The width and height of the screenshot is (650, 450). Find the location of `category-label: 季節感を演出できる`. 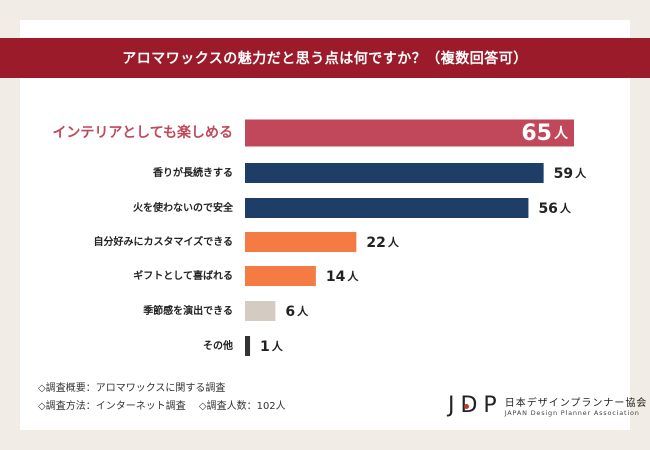

category-label: 季節感を演出できる is located at coordinates (187, 310).